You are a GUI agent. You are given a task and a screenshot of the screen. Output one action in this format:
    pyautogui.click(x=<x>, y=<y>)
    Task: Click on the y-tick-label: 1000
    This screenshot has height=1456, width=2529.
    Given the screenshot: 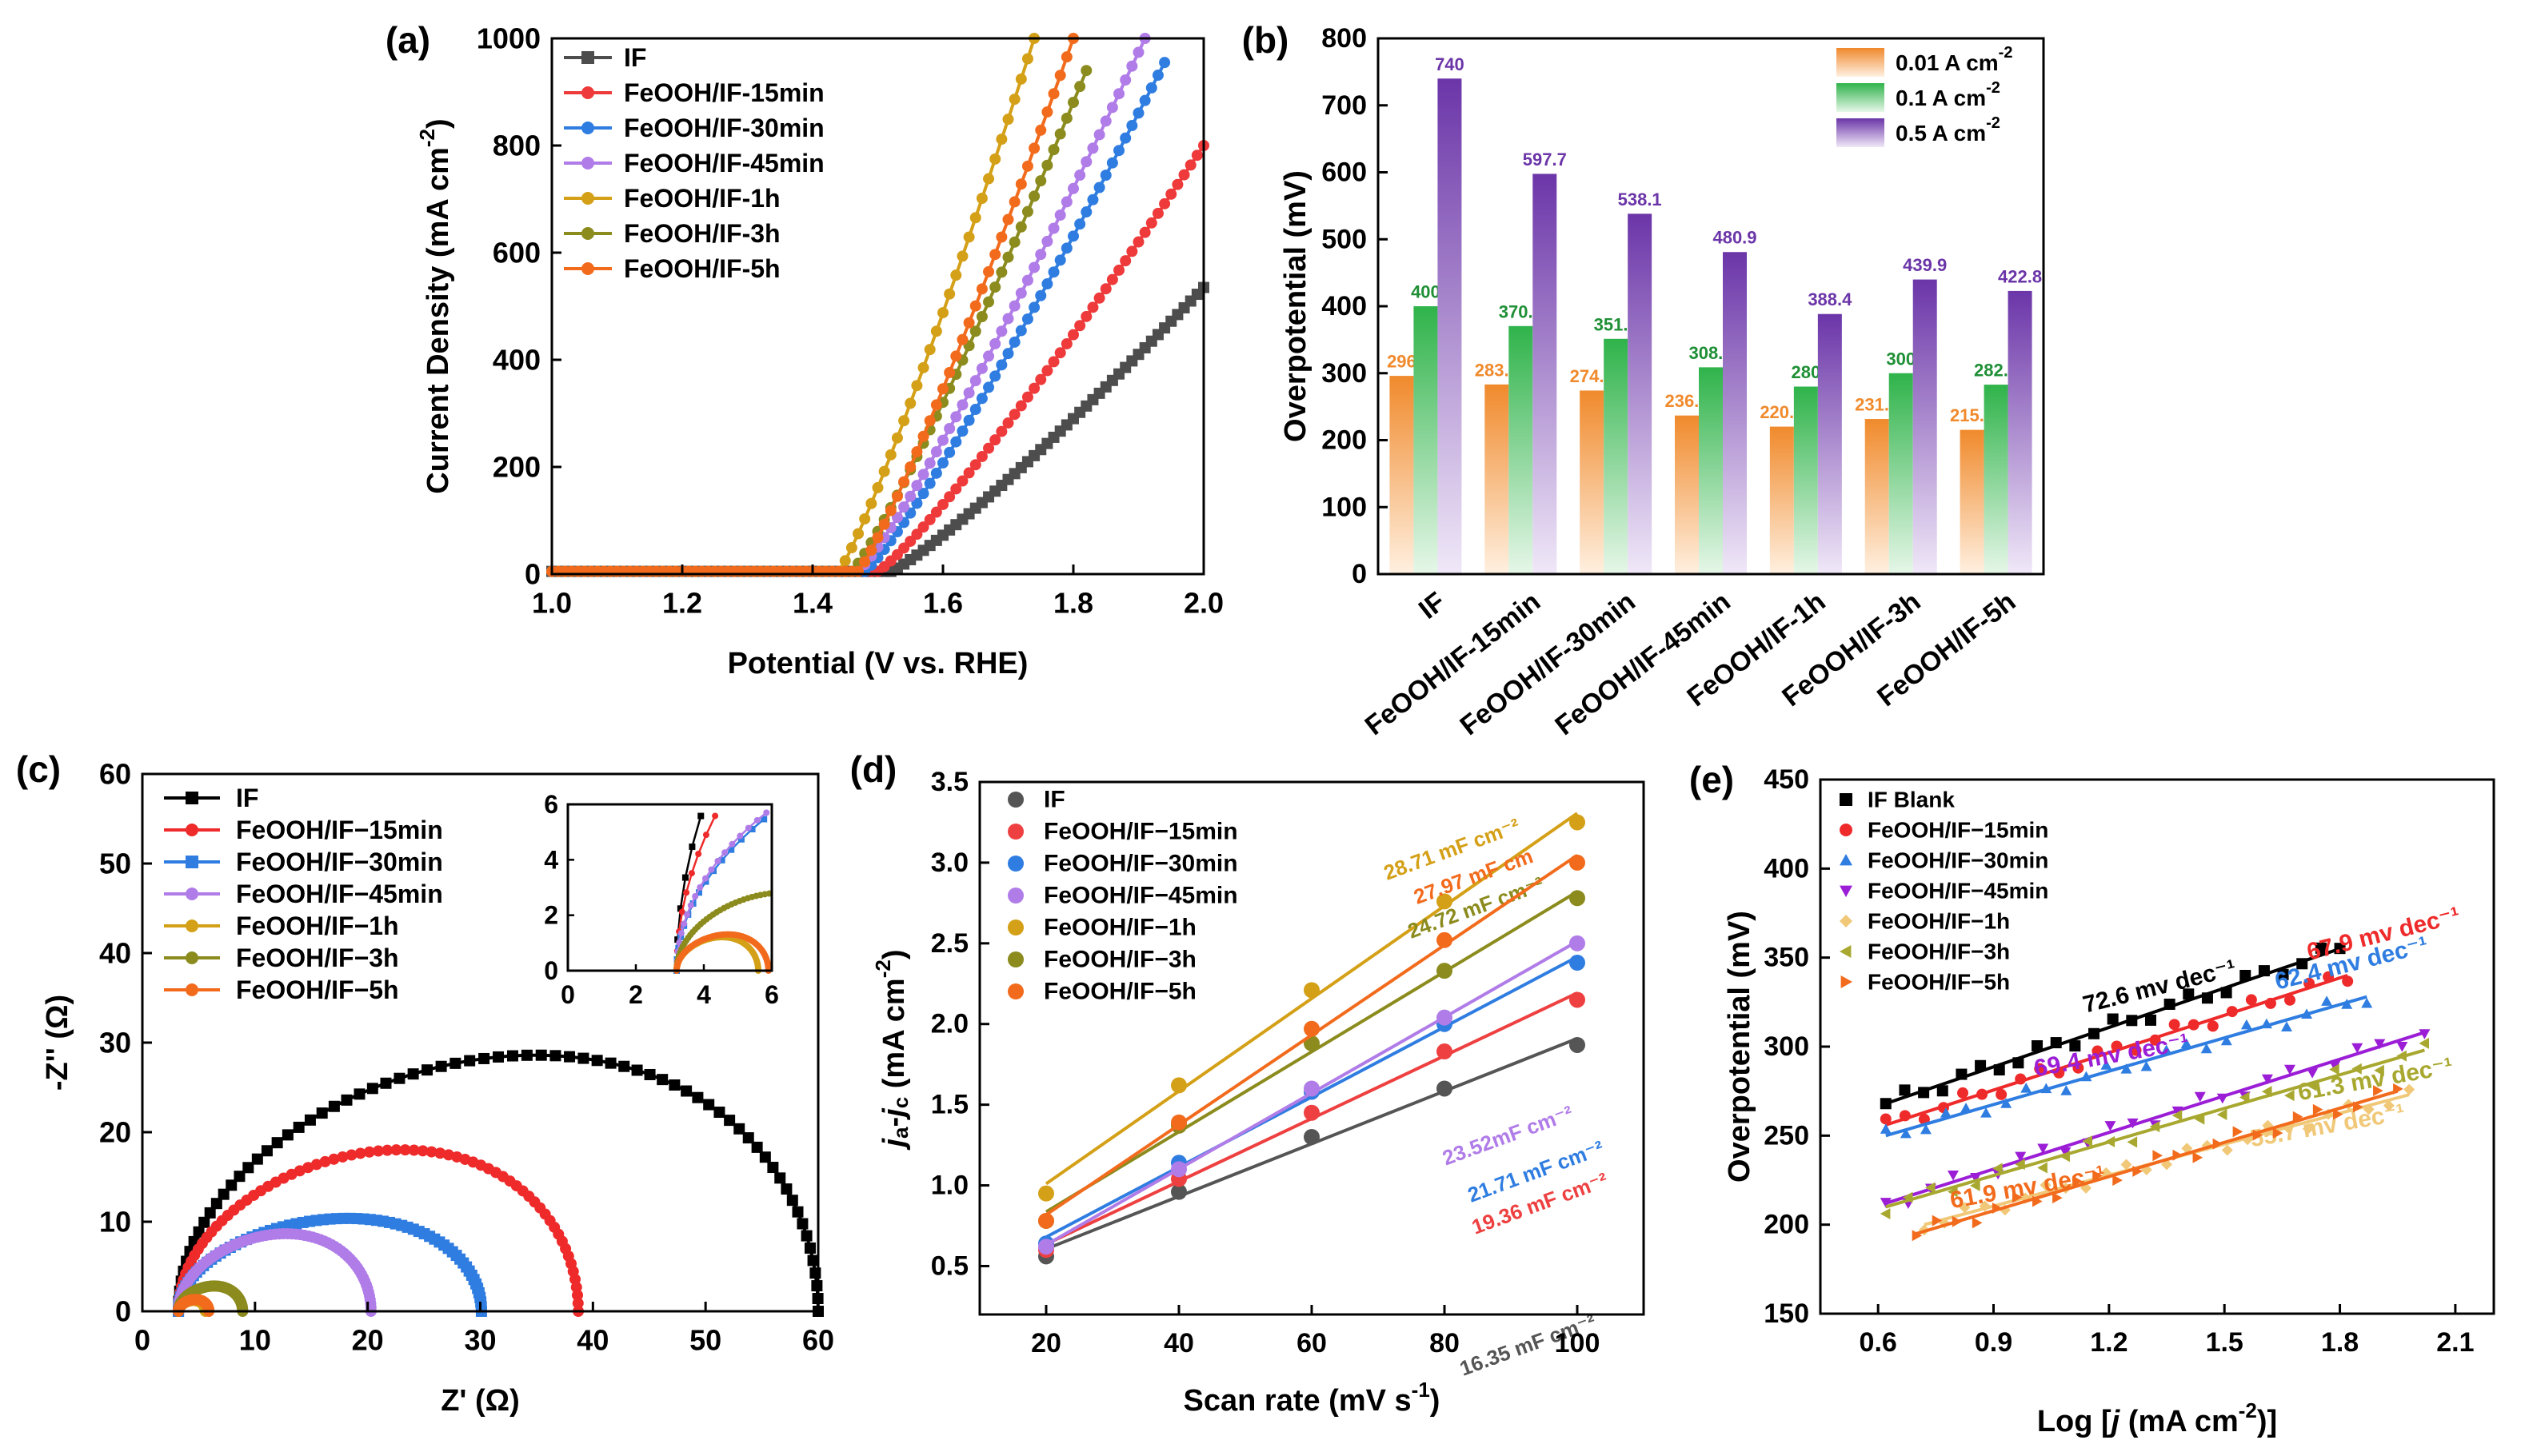 What is the action you would take?
    pyautogui.click(x=509, y=38)
    